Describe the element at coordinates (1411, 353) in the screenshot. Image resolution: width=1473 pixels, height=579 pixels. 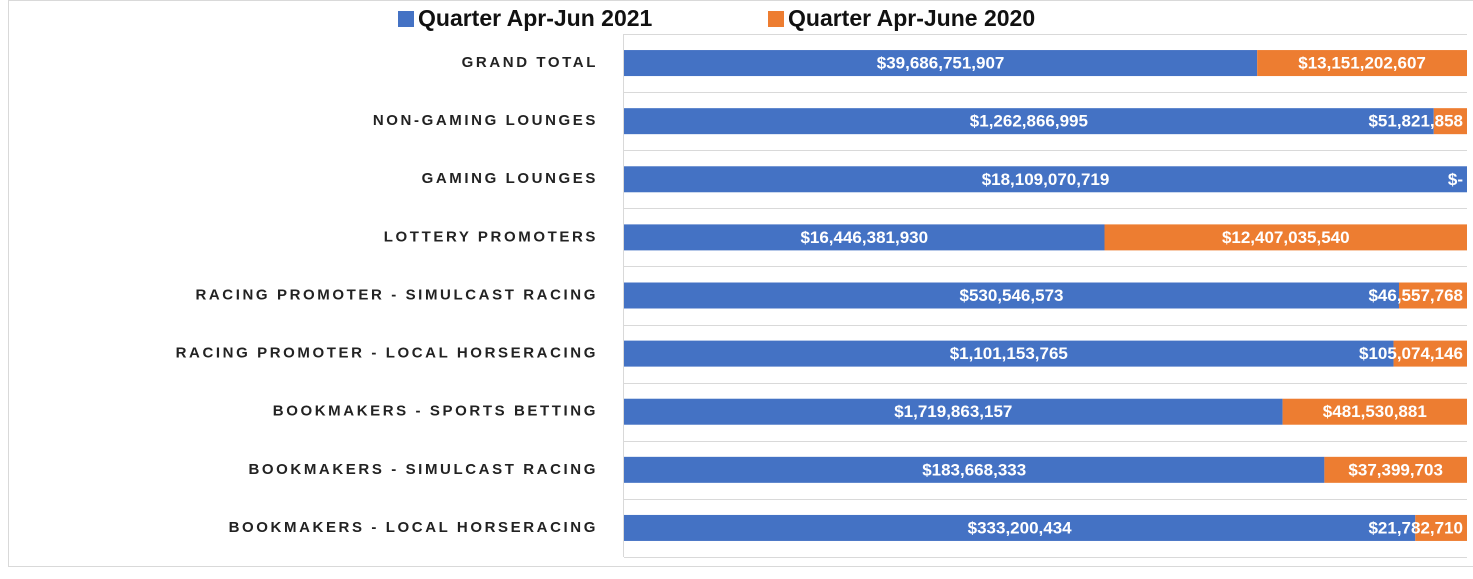
I see `data-label: $105,074,146` at that location.